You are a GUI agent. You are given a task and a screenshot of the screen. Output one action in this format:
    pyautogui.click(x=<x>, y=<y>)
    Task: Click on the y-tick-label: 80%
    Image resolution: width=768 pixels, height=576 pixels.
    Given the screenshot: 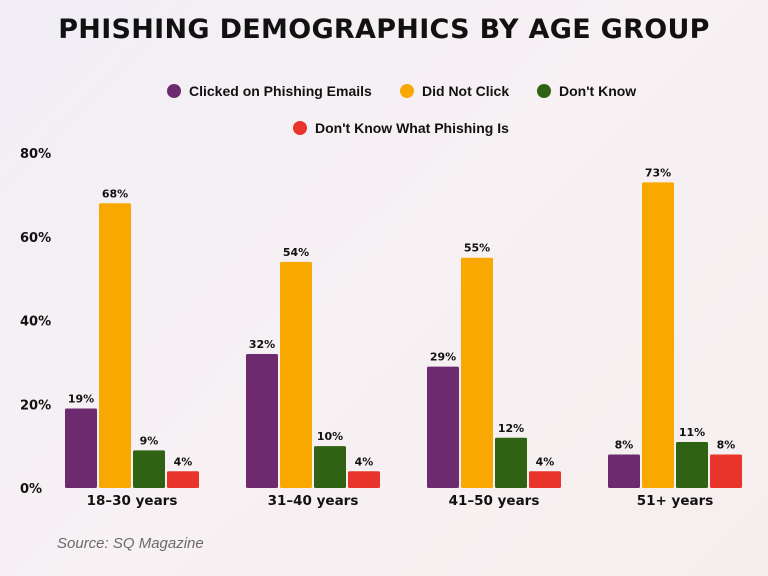 What is the action you would take?
    pyautogui.click(x=35, y=154)
    